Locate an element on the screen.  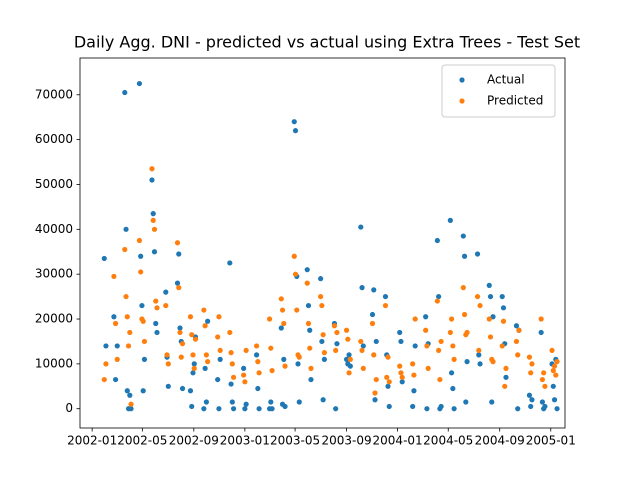
x-tick-label: 2003-09 is located at coordinates (346, 441).